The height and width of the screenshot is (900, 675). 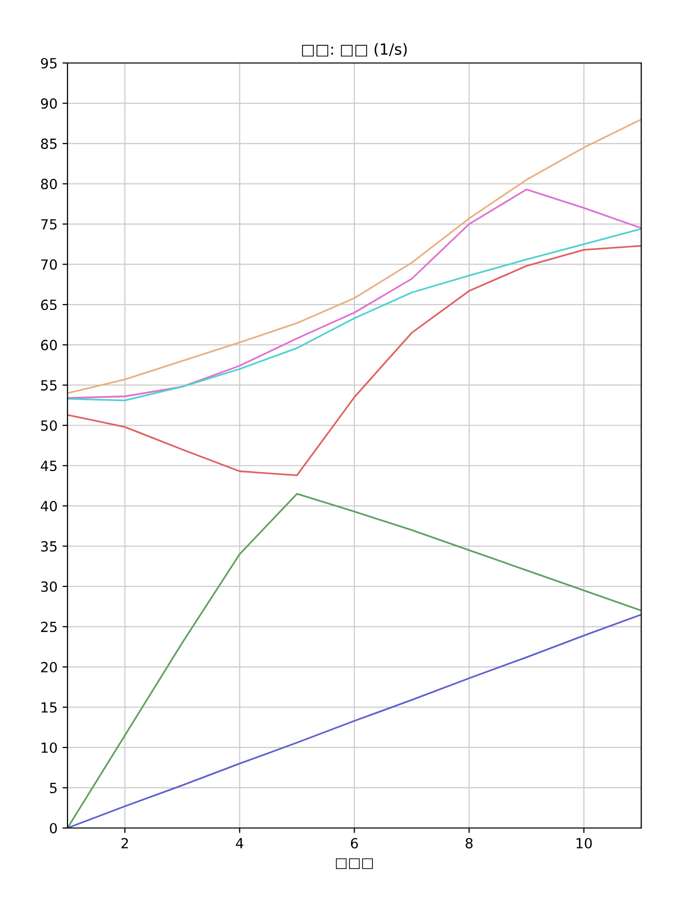 I want to click on y-tick-label: 50, so click(x=49, y=425).